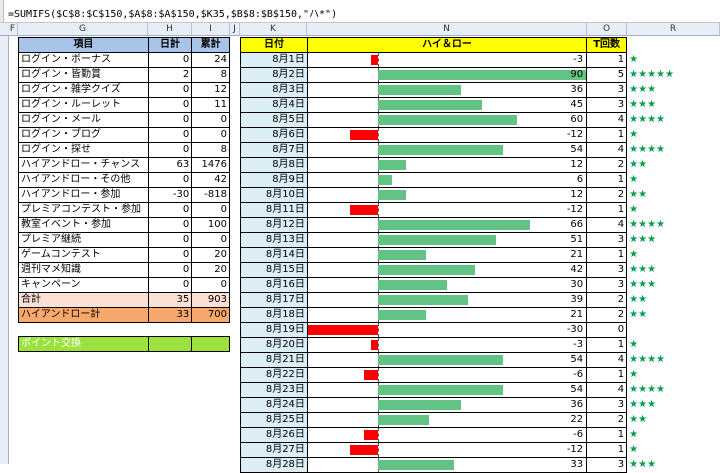 This screenshot has height=473, width=720. What do you see at coordinates (274, 315) in the screenshot?
I see `date-cell: 8月18日` at bounding box center [274, 315].